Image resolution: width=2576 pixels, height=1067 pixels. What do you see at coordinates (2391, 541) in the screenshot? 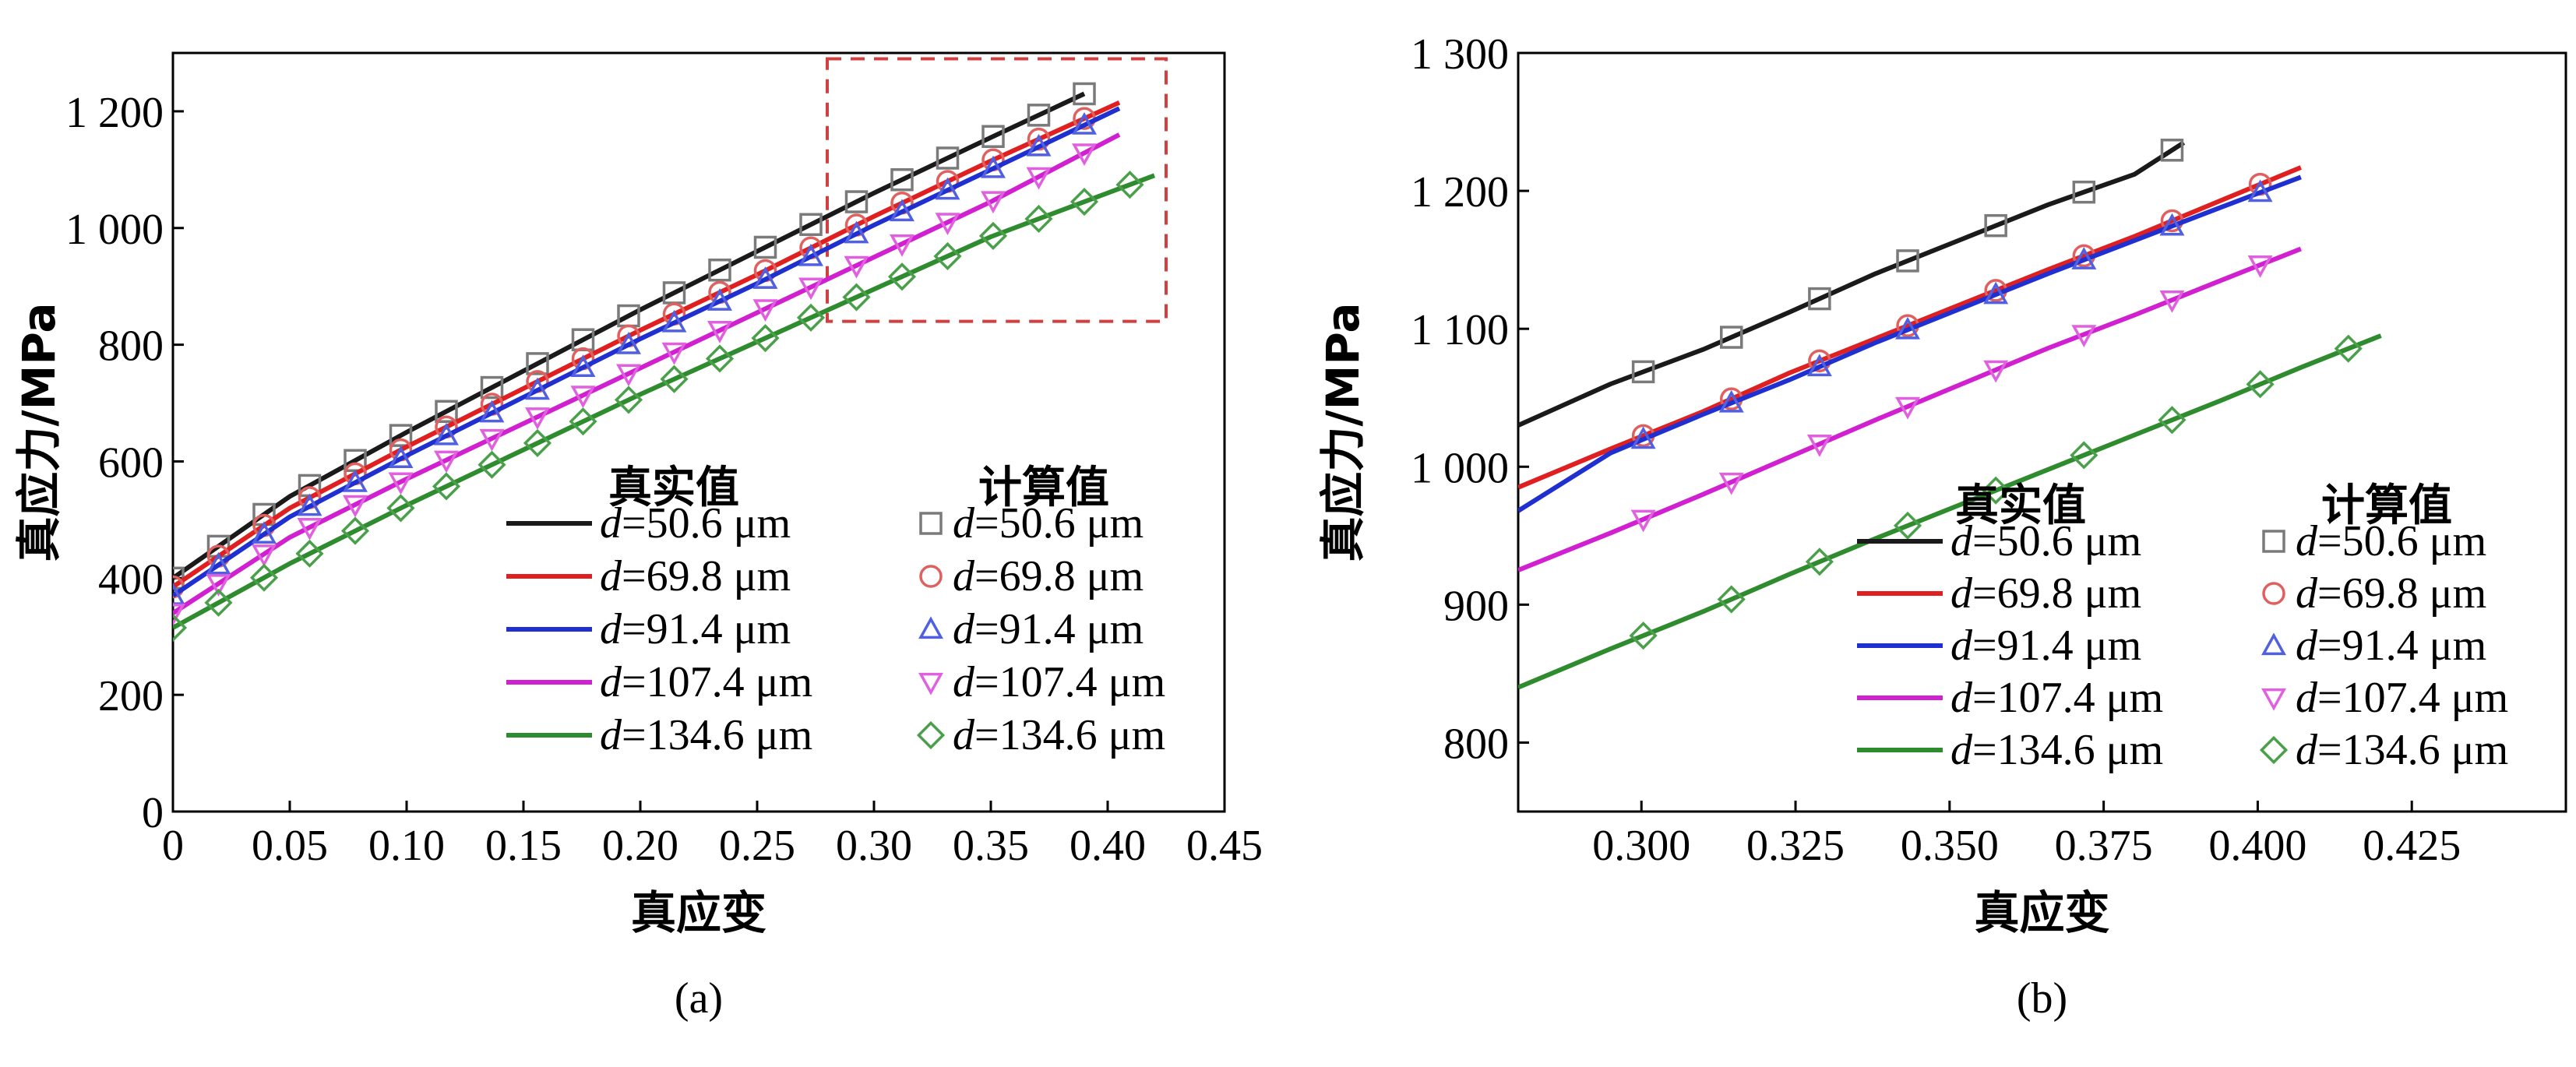
I see `b-legend-label-calculated-0: d=50.6 μm` at bounding box center [2391, 541].